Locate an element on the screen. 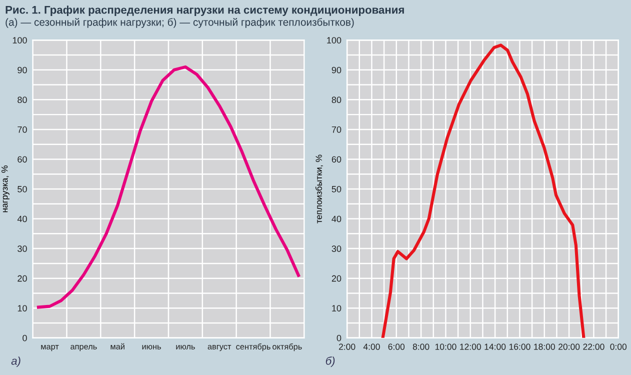 Image resolution: width=631 pixels, height=375 pixels. x-tick-label: 12:00 is located at coordinates (470, 347).